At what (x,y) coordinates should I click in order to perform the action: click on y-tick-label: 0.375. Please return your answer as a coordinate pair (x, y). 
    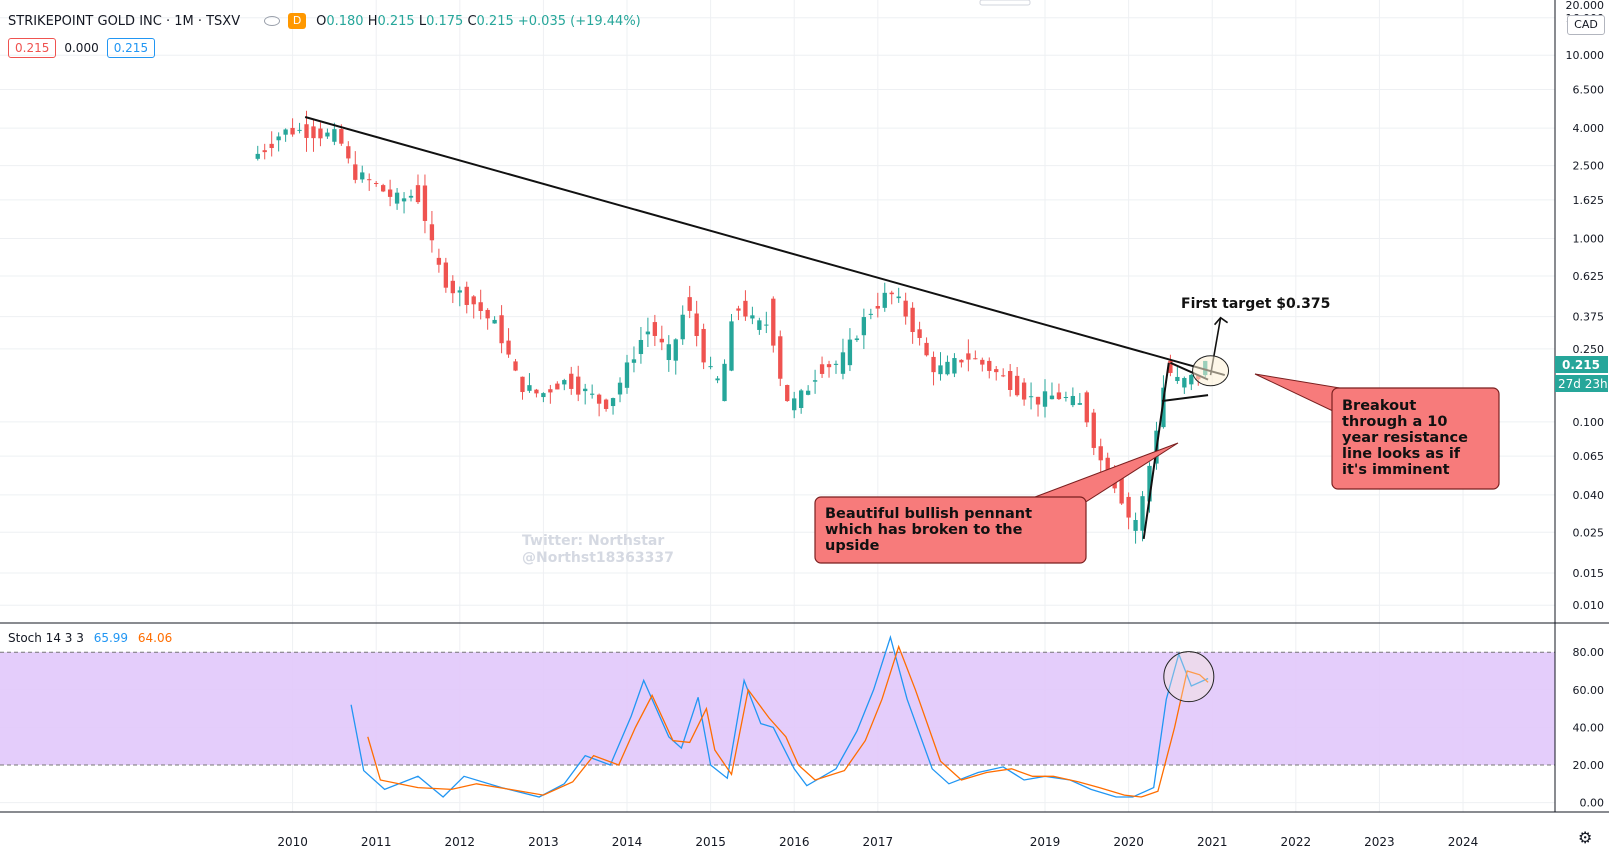
    Looking at the image, I should click on (1589, 317).